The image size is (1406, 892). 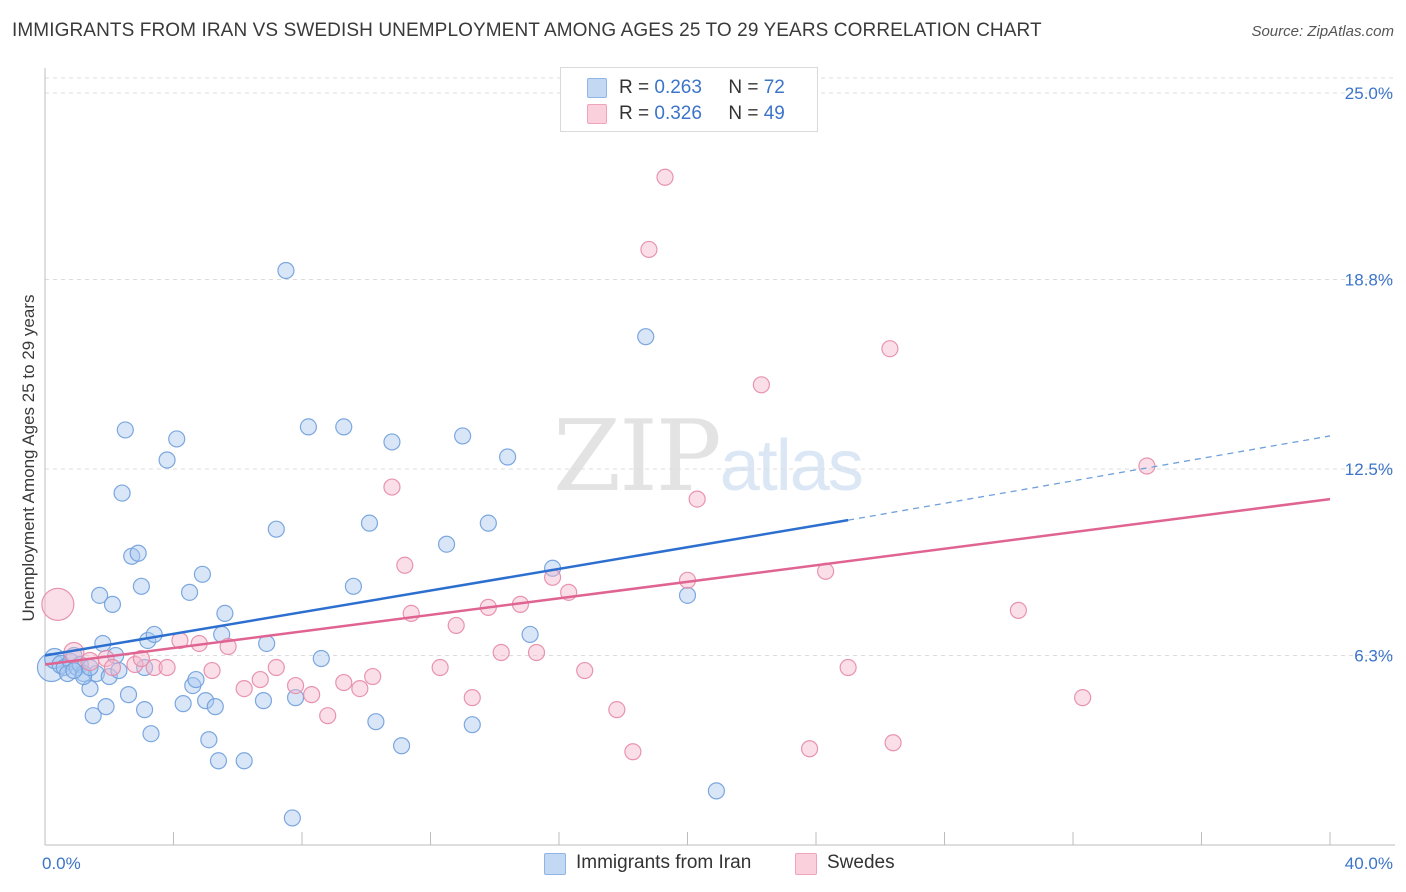 I want to click on watermark: ZIPatlas, so click(x=708, y=457).